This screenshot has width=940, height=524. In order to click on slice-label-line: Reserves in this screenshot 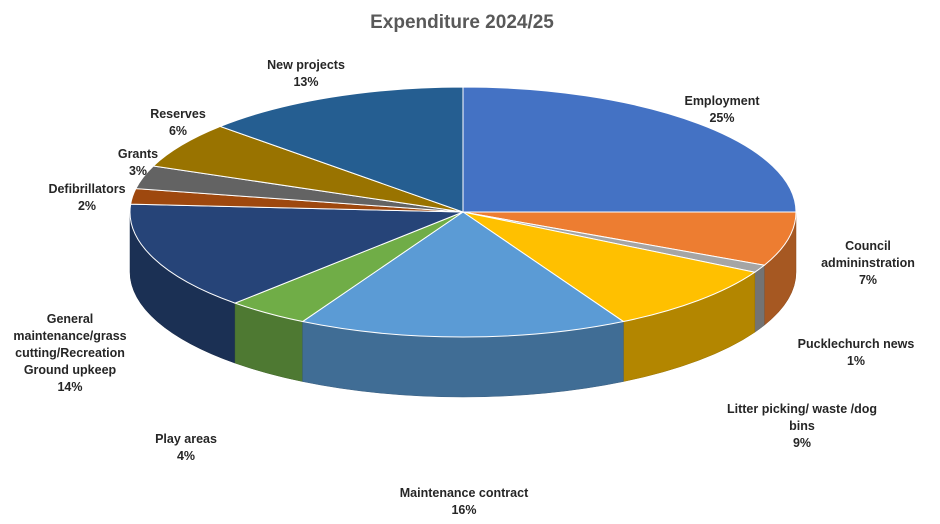, I will do `click(178, 114)`.